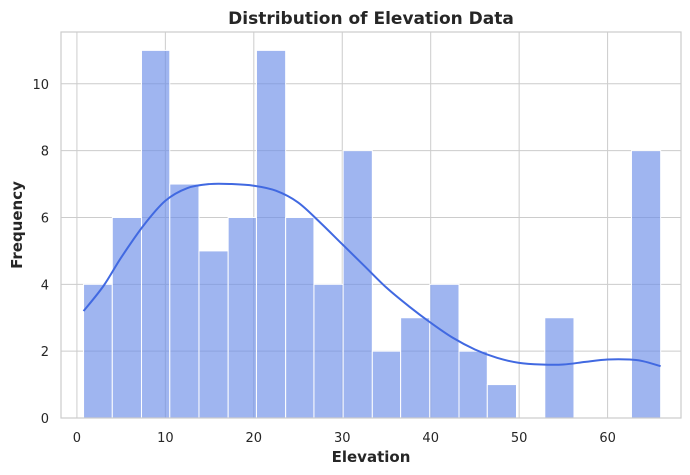 The image size is (690, 475). What do you see at coordinates (165, 438) in the screenshot?
I see `x-tick-label: 10` at bounding box center [165, 438].